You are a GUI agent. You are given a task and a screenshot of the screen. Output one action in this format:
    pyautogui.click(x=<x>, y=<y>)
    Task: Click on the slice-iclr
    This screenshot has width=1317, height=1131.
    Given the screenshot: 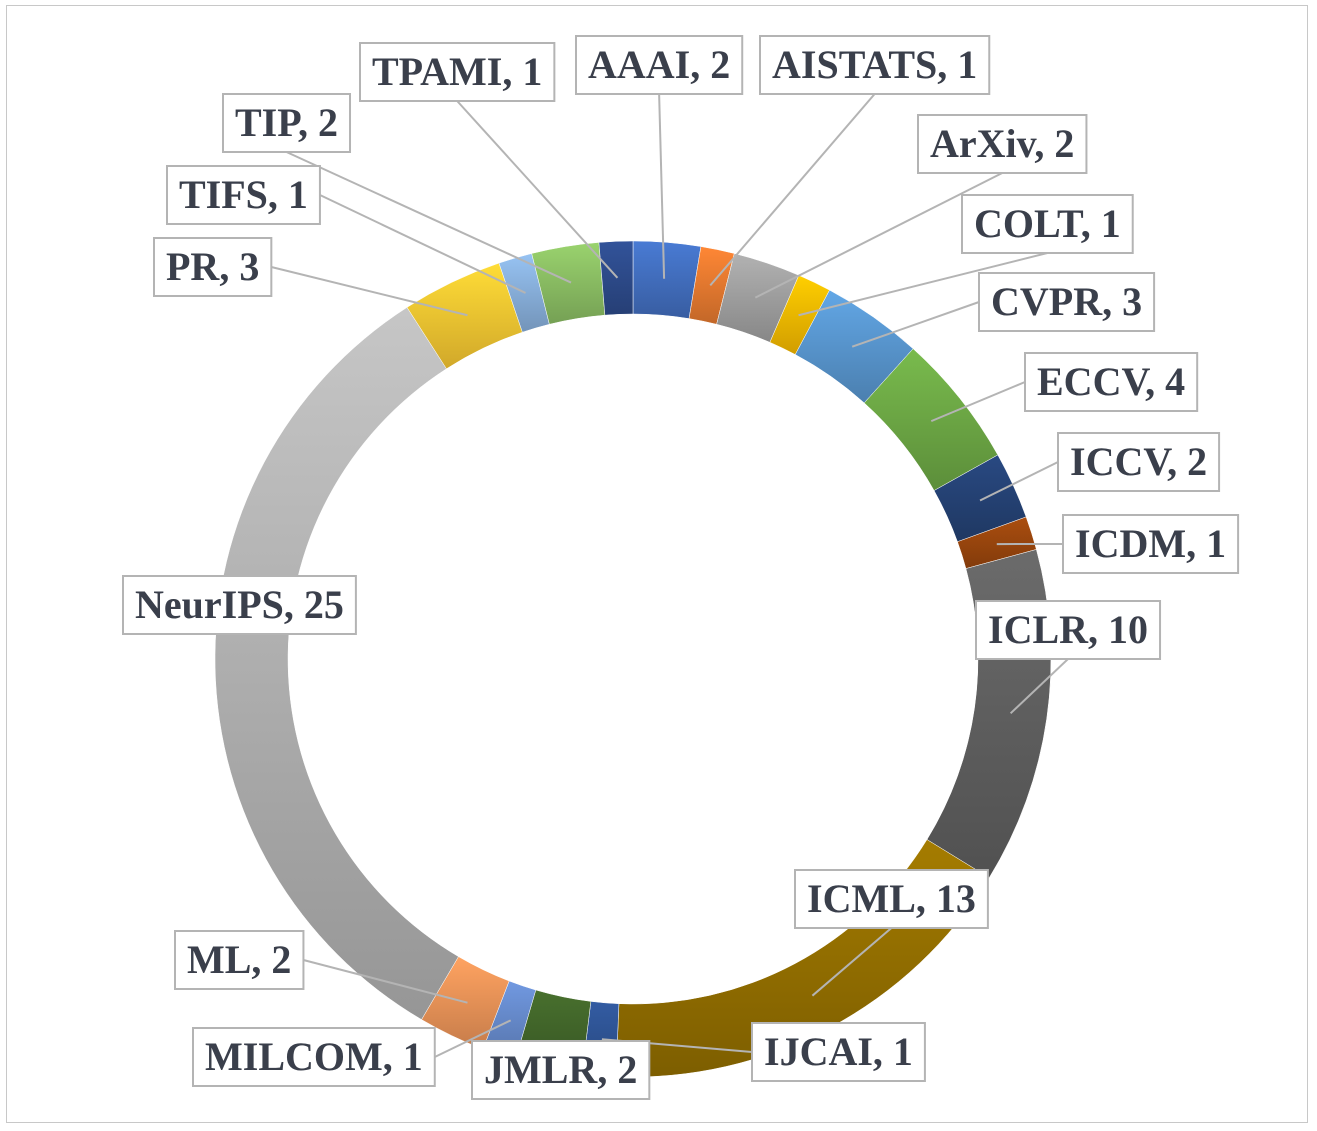 What is the action you would take?
    pyautogui.click(x=989, y=714)
    